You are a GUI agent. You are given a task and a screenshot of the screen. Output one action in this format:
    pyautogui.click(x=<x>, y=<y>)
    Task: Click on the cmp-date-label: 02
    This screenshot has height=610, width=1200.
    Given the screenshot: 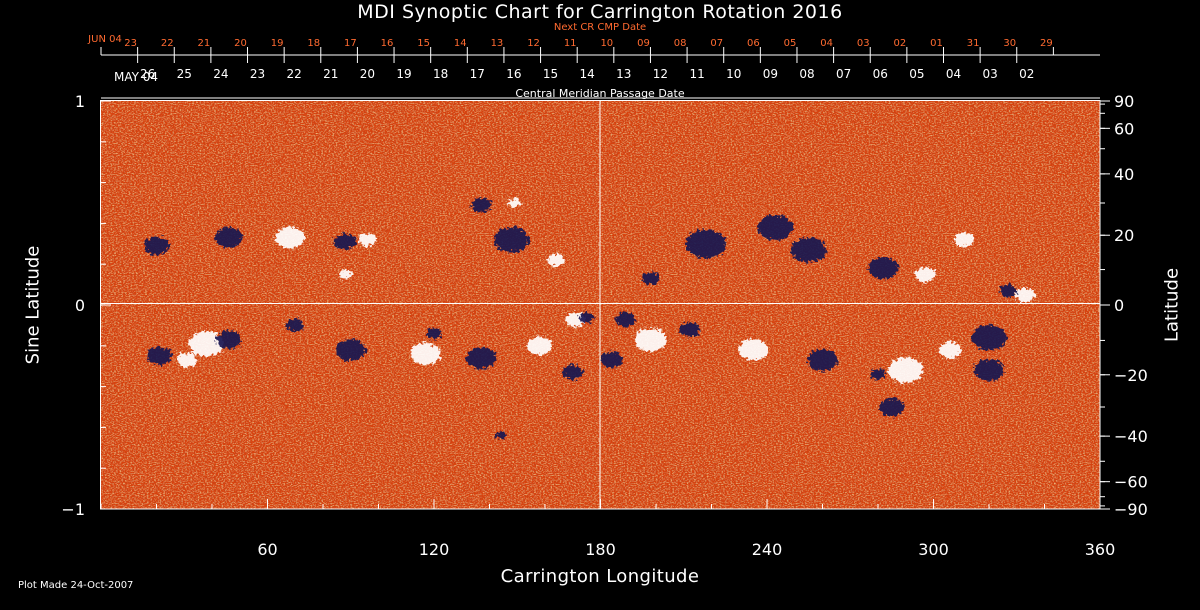 What is the action you would take?
    pyautogui.click(x=1026, y=74)
    